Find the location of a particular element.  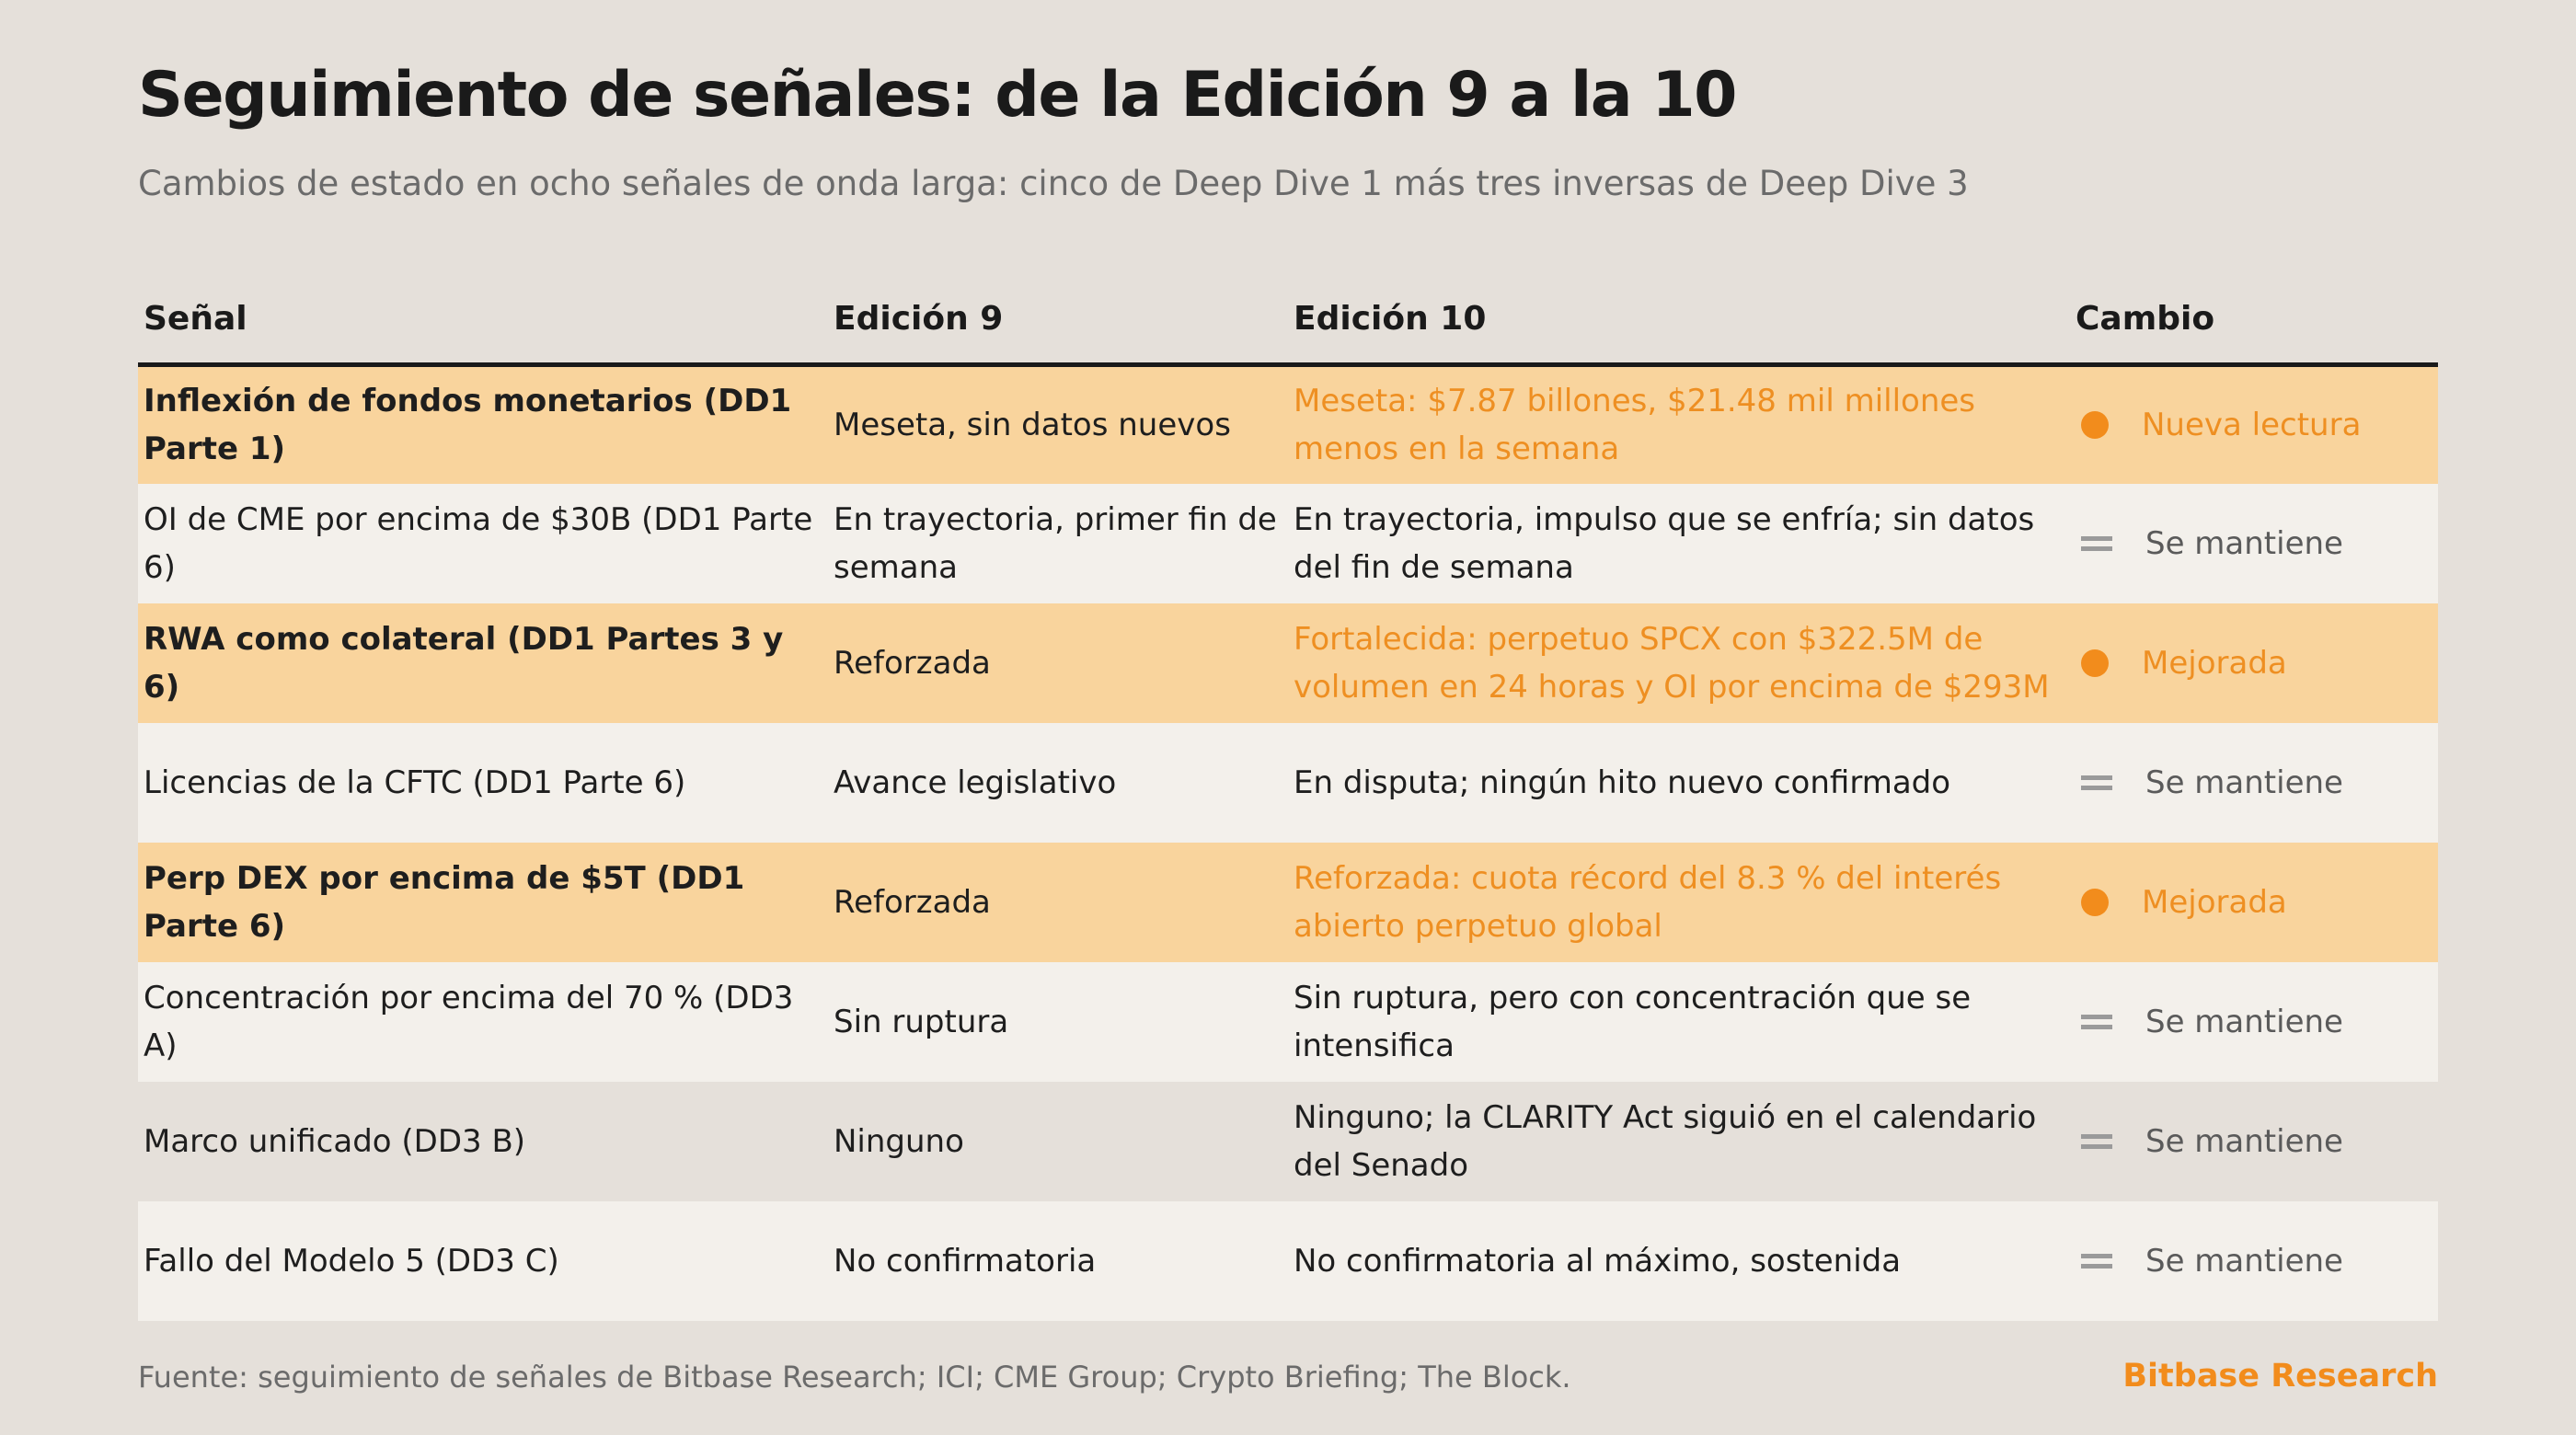

header-signal: Señal is located at coordinates (483, 321).